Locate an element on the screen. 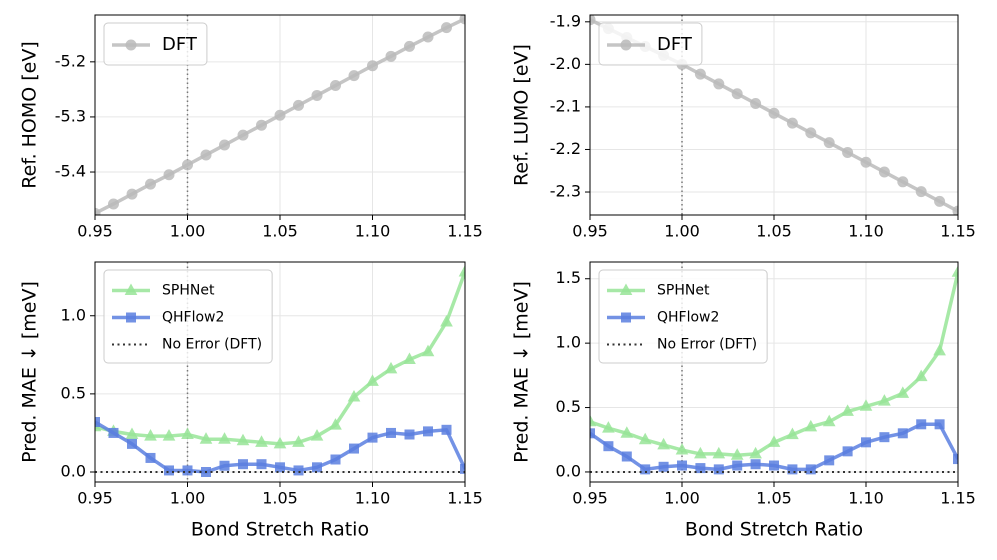  y-tick-label: -2.1 is located at coordinates (565, 105).